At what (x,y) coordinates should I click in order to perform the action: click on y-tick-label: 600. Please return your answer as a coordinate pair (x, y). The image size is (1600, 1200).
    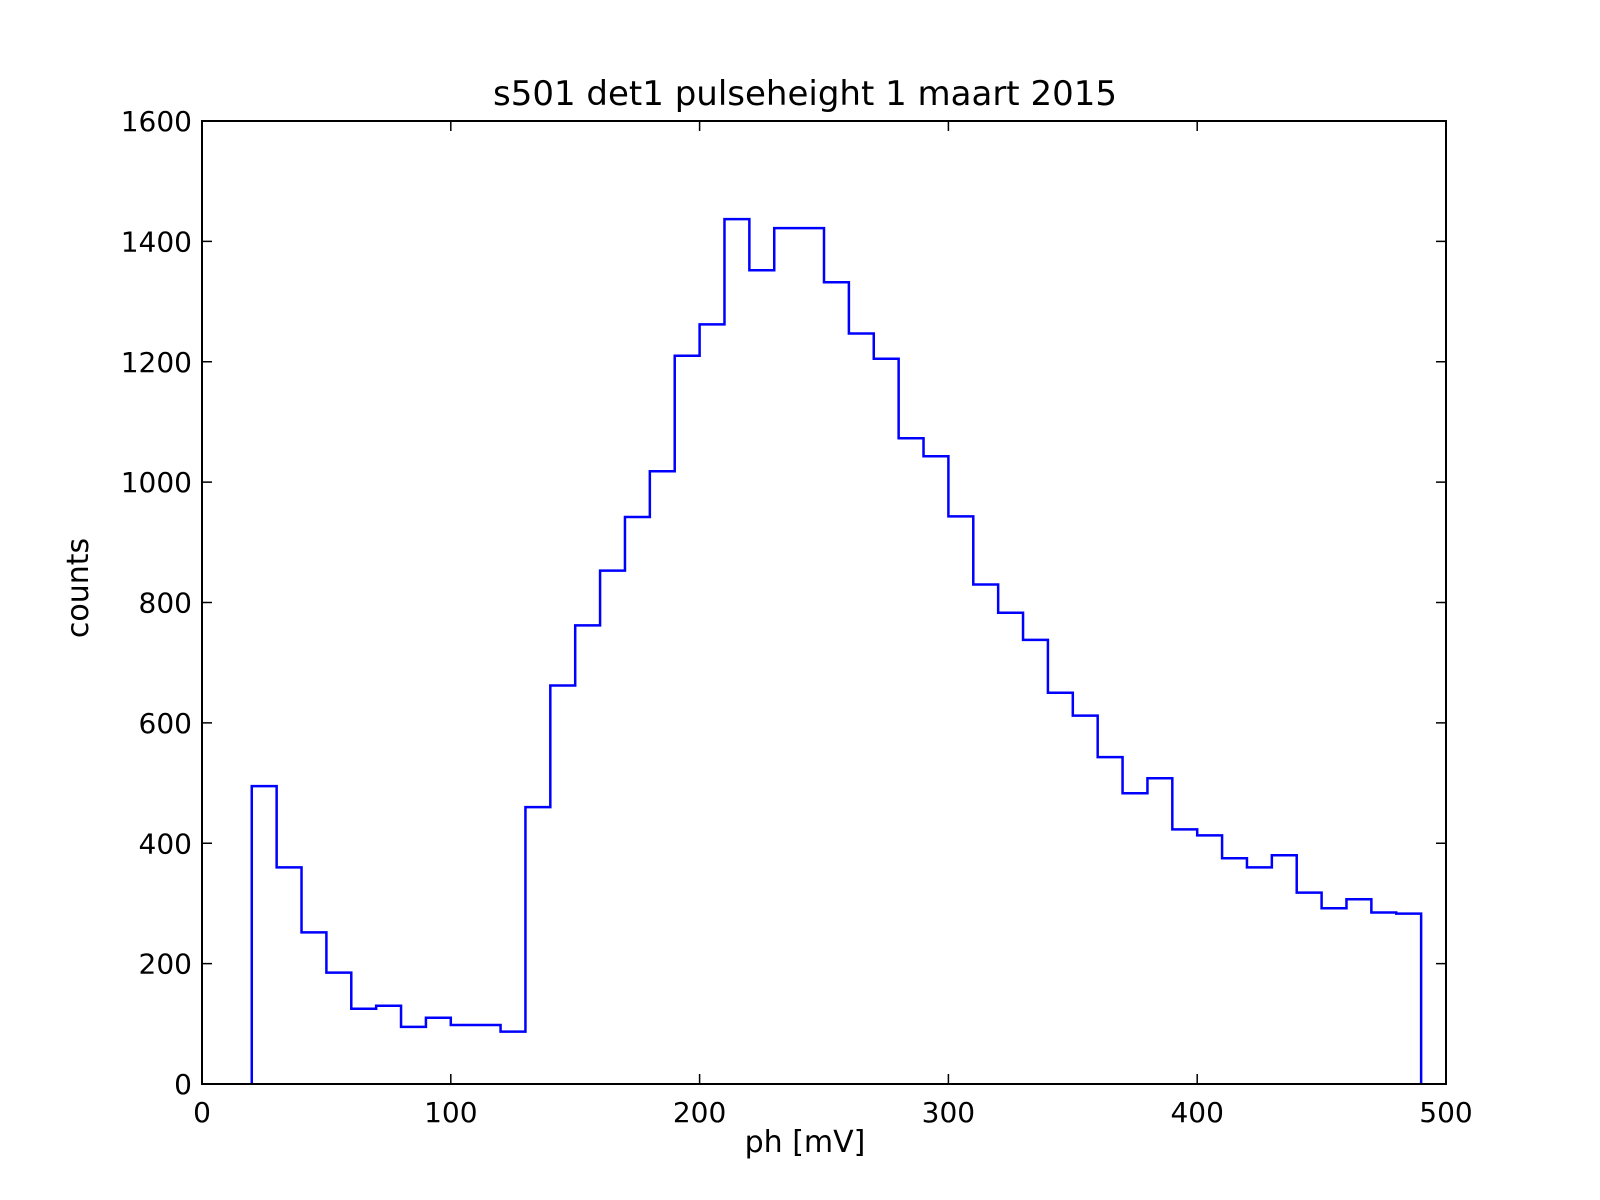
    Looking at the image, I should click on (165, 723).